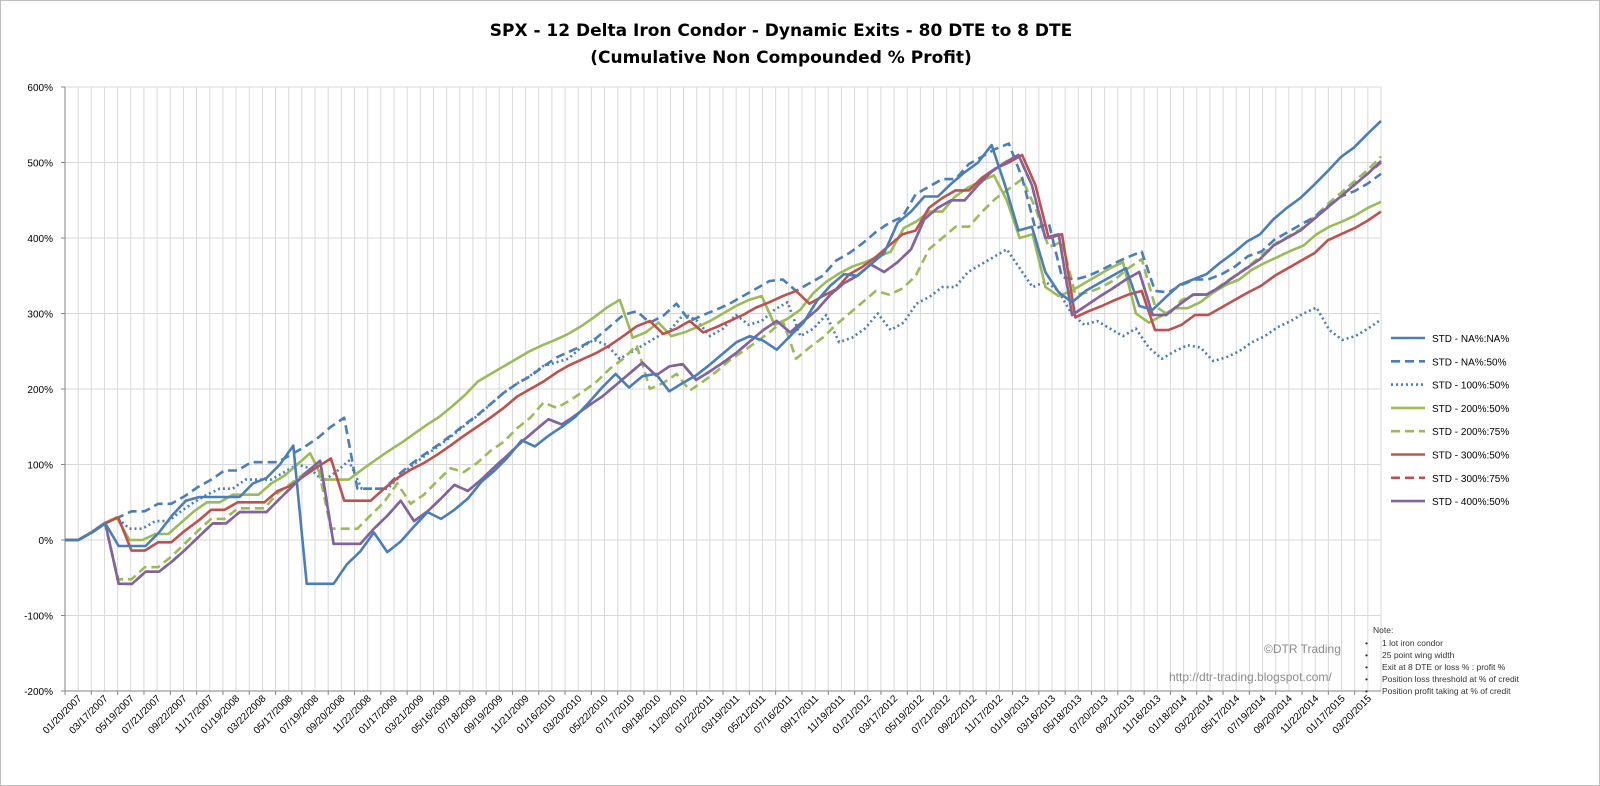  I want to click on chart-title-line-2: (Cumulative Non Compounded % Profit), so click(781, 58).